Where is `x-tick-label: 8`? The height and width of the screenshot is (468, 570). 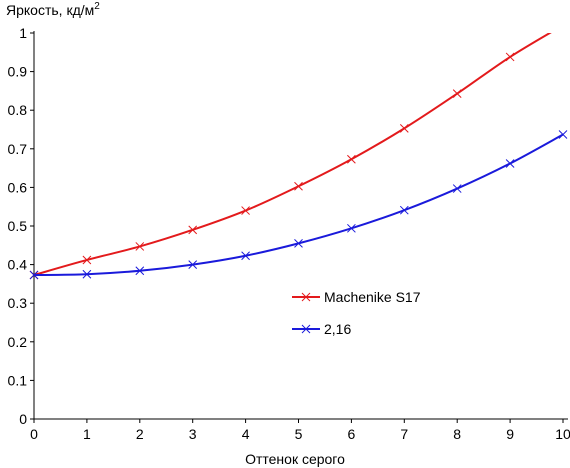
x-tick-label: 8 is located at coordinates (457, 434).